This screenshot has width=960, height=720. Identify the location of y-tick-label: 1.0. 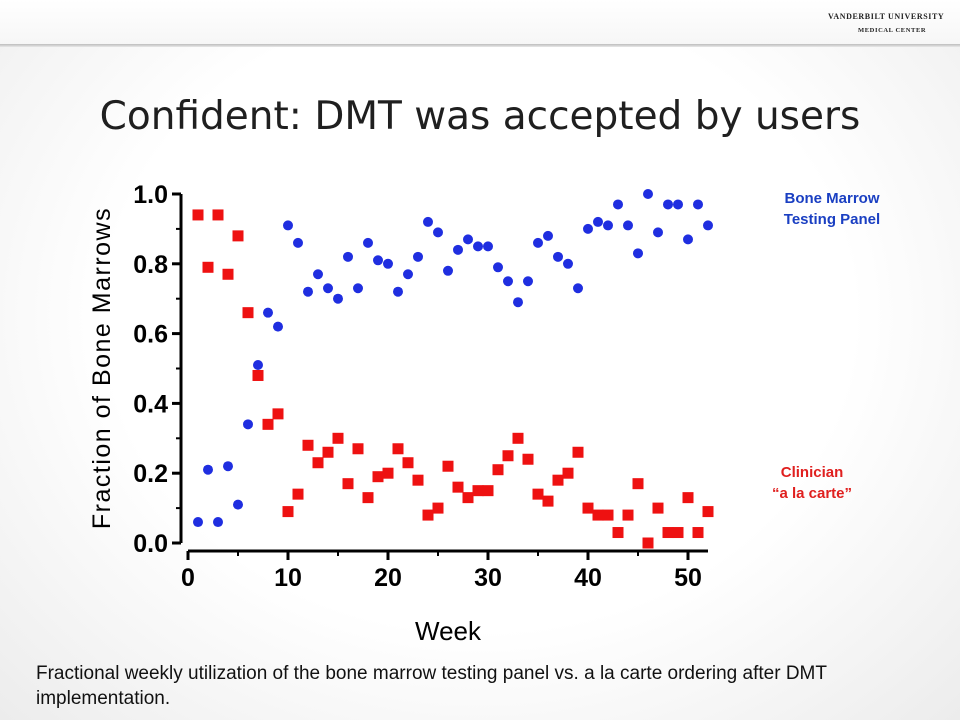
(150, 195).